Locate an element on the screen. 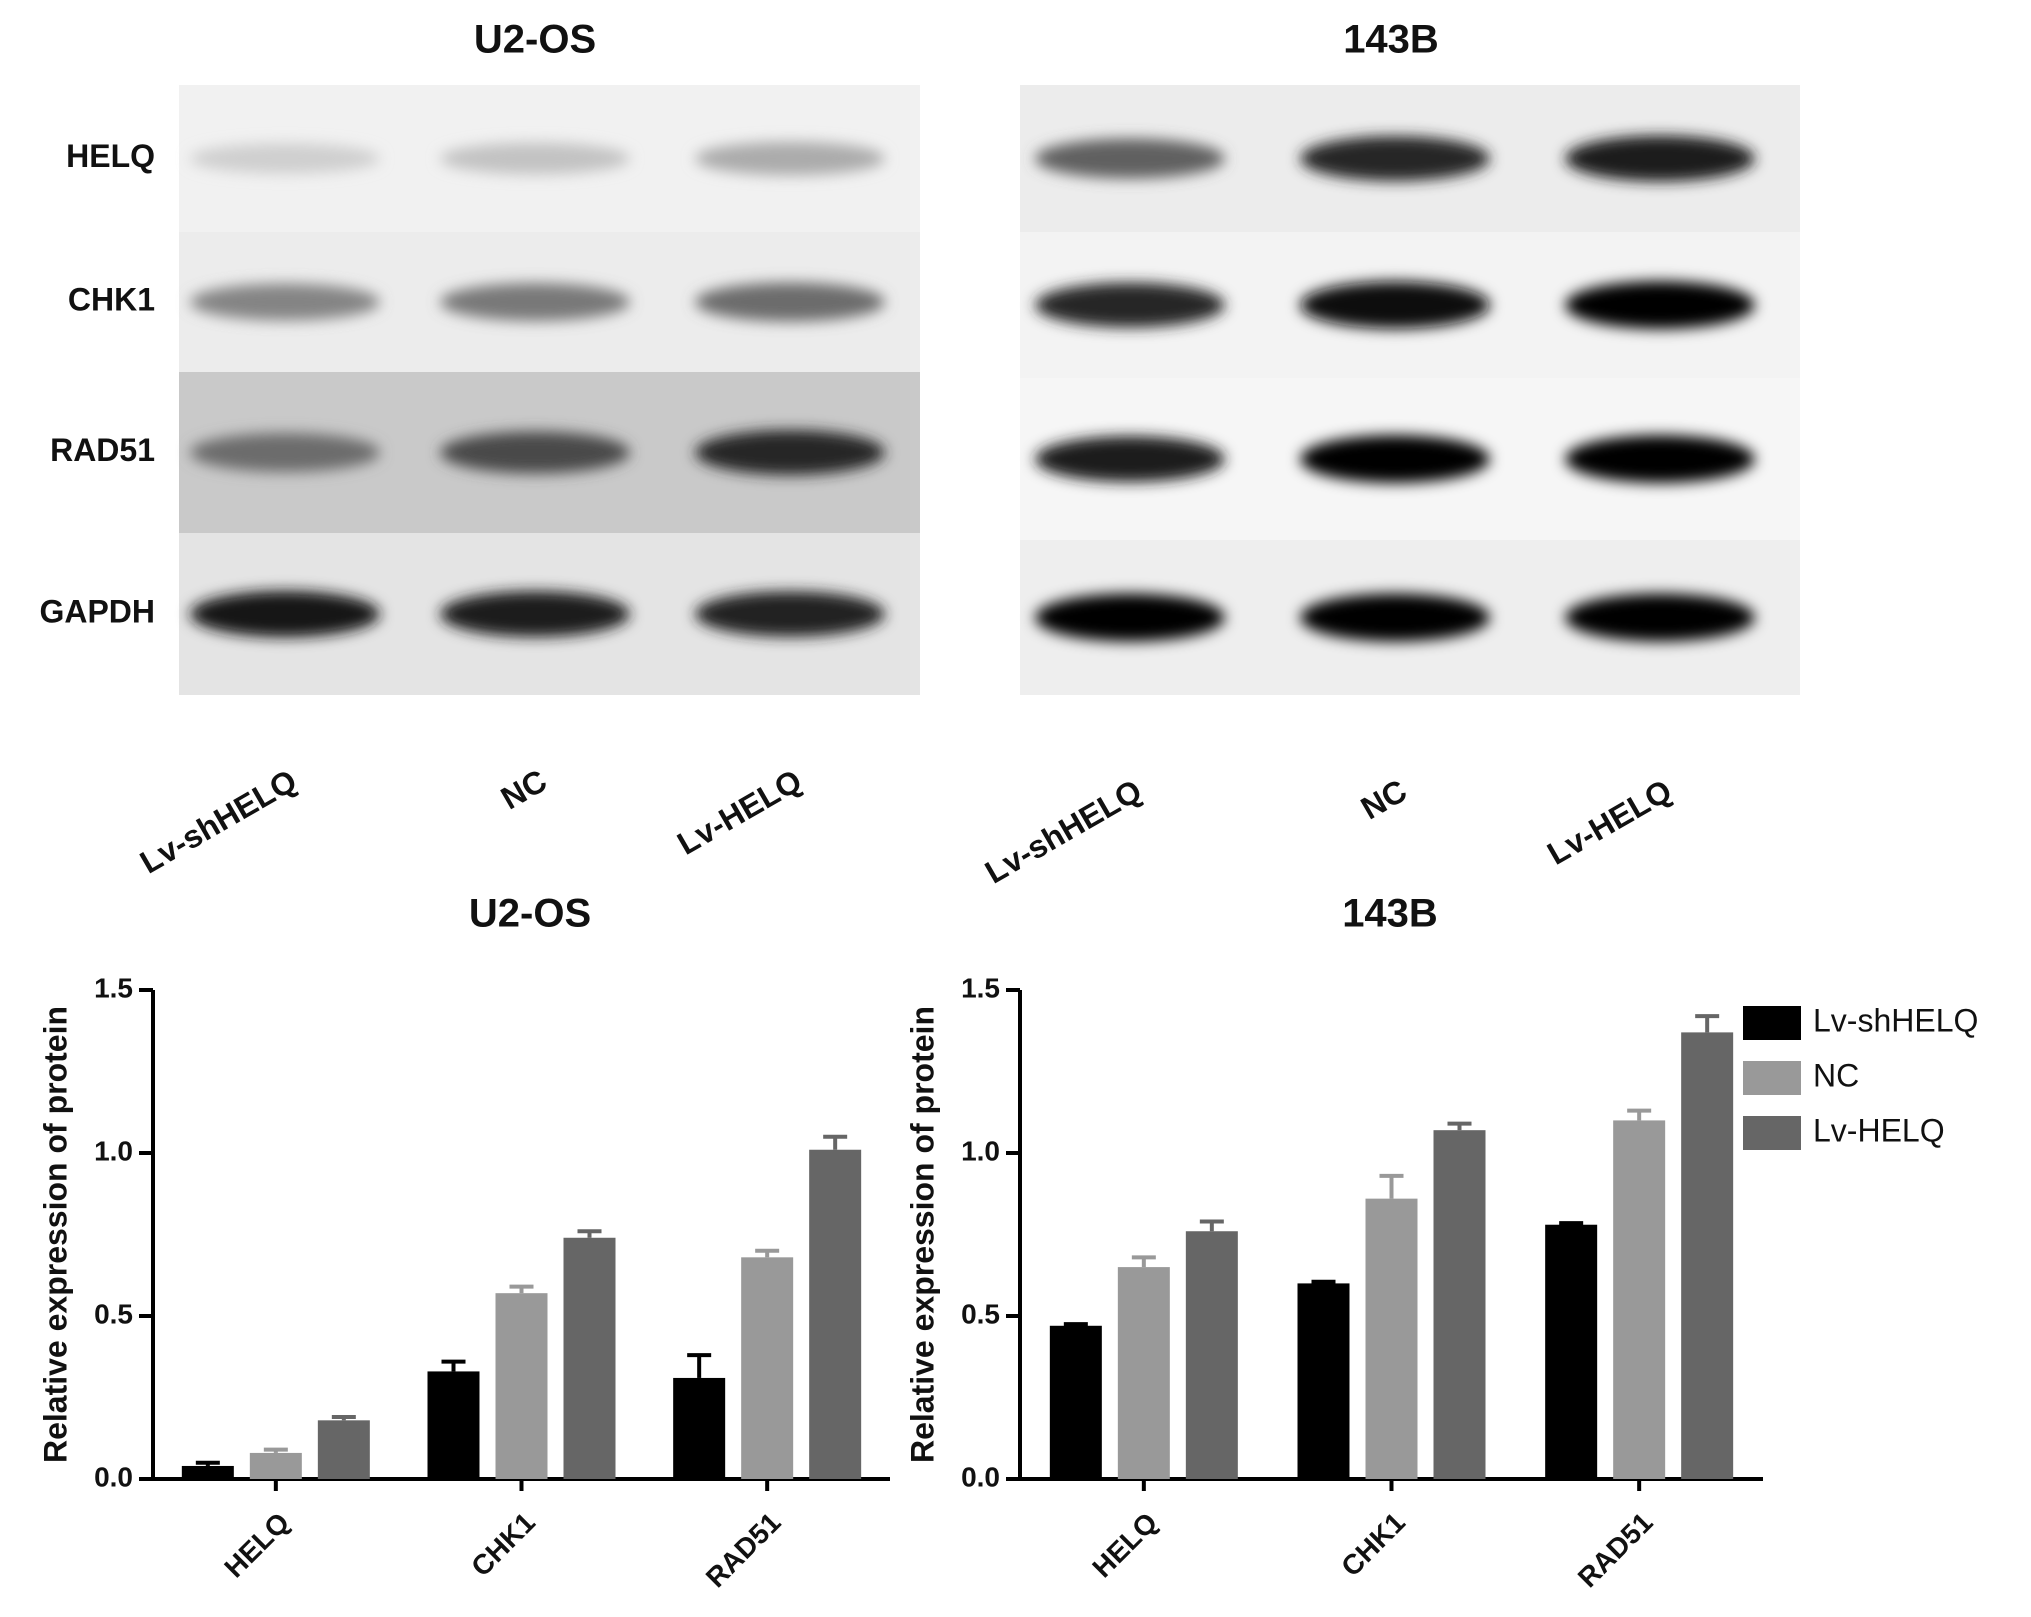  chart-title: 143B is located at coordinates (1390, 914).